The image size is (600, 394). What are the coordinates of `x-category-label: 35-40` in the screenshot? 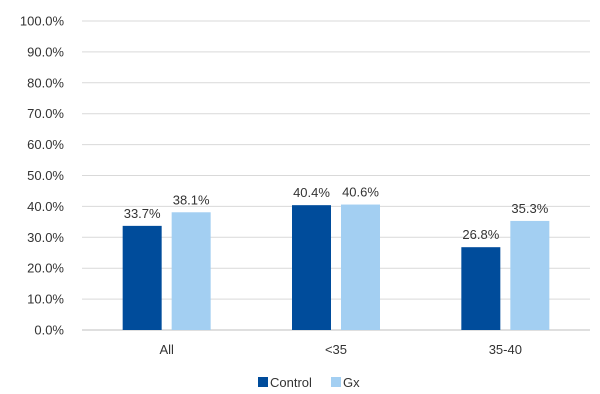 It's located at (505, 349).